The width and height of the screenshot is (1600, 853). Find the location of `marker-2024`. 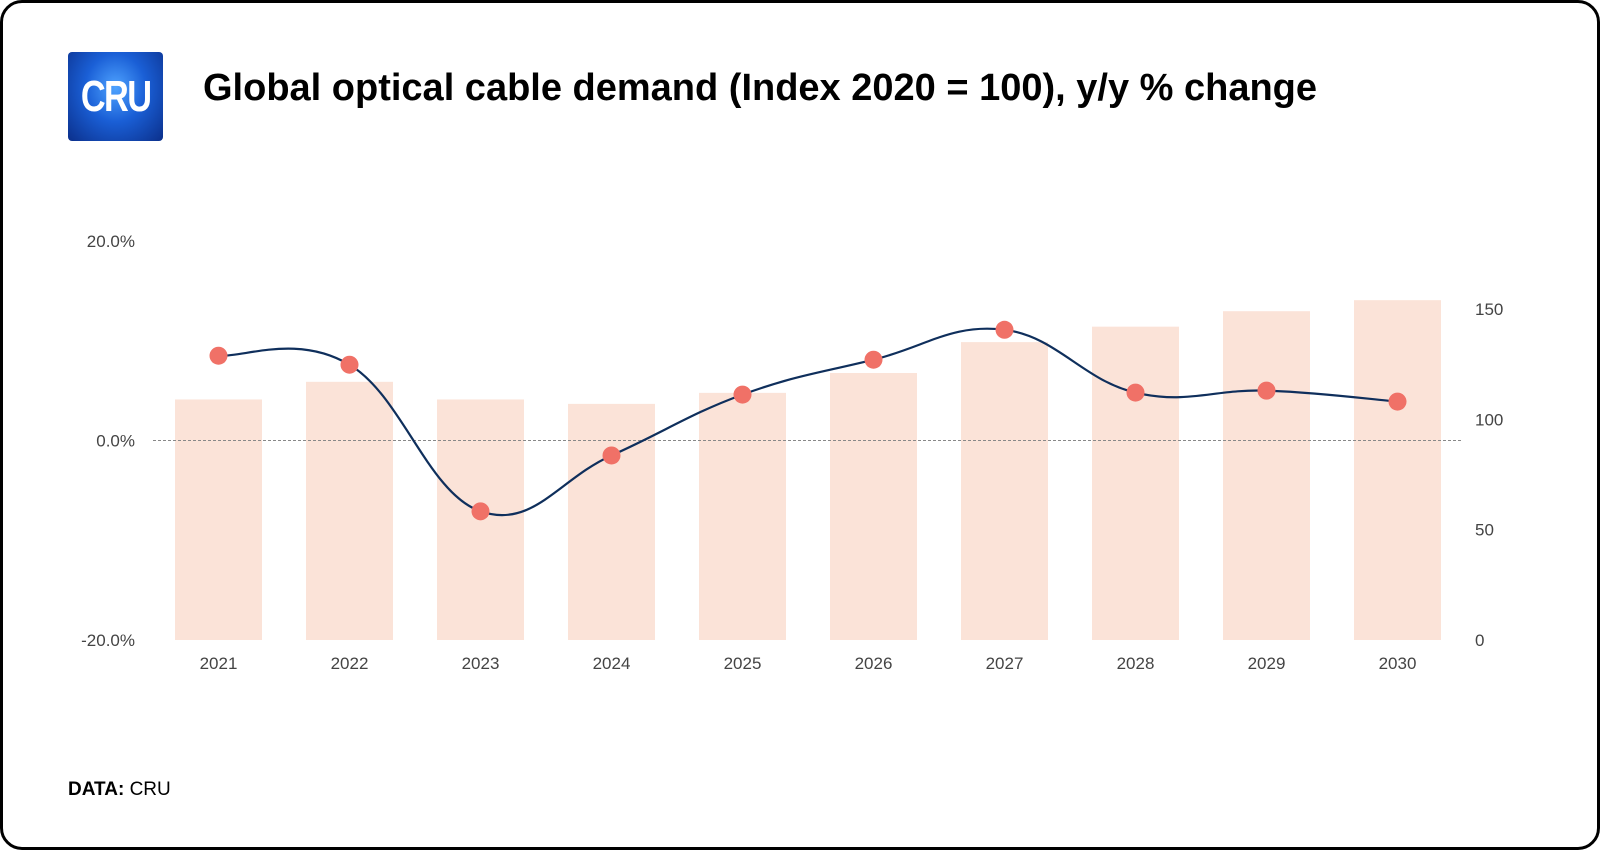

marker-2024 is located at coordinates (611, 455).